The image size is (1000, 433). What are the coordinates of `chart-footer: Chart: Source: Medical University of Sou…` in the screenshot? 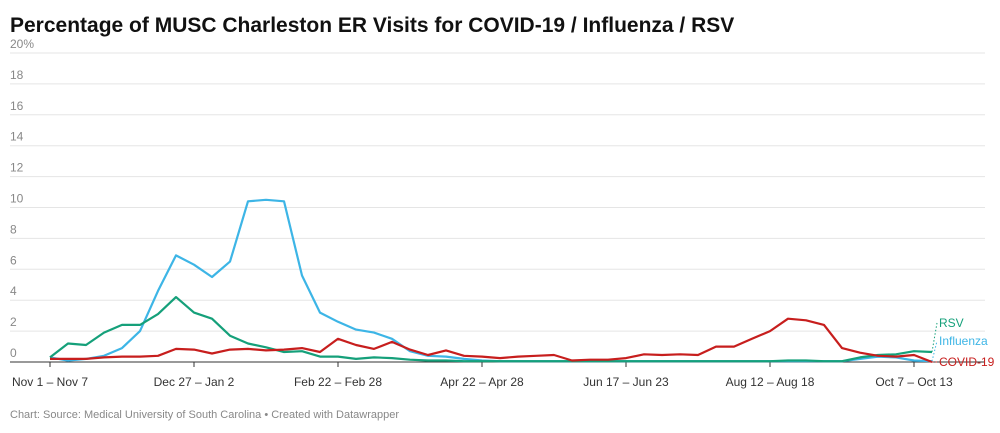 It's located at (204, 415).